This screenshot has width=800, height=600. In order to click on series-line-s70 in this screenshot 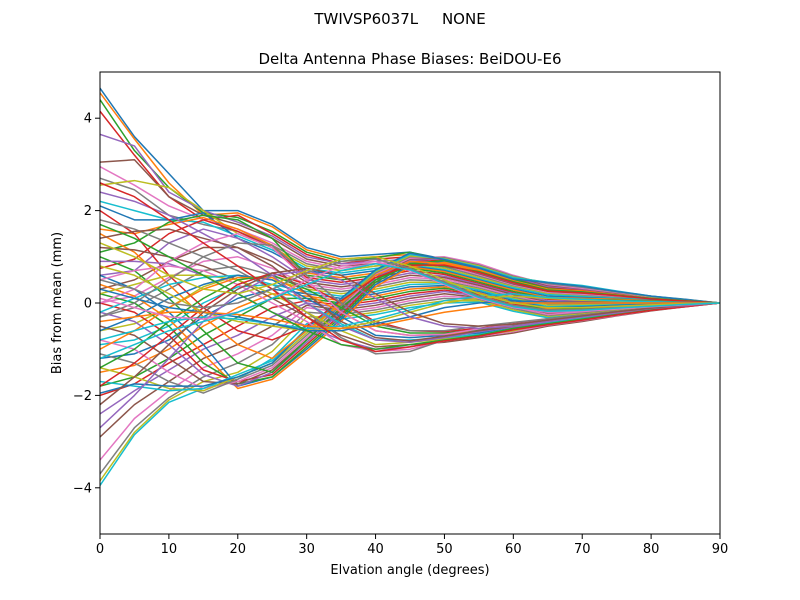, I will do `click(410, 311)`.